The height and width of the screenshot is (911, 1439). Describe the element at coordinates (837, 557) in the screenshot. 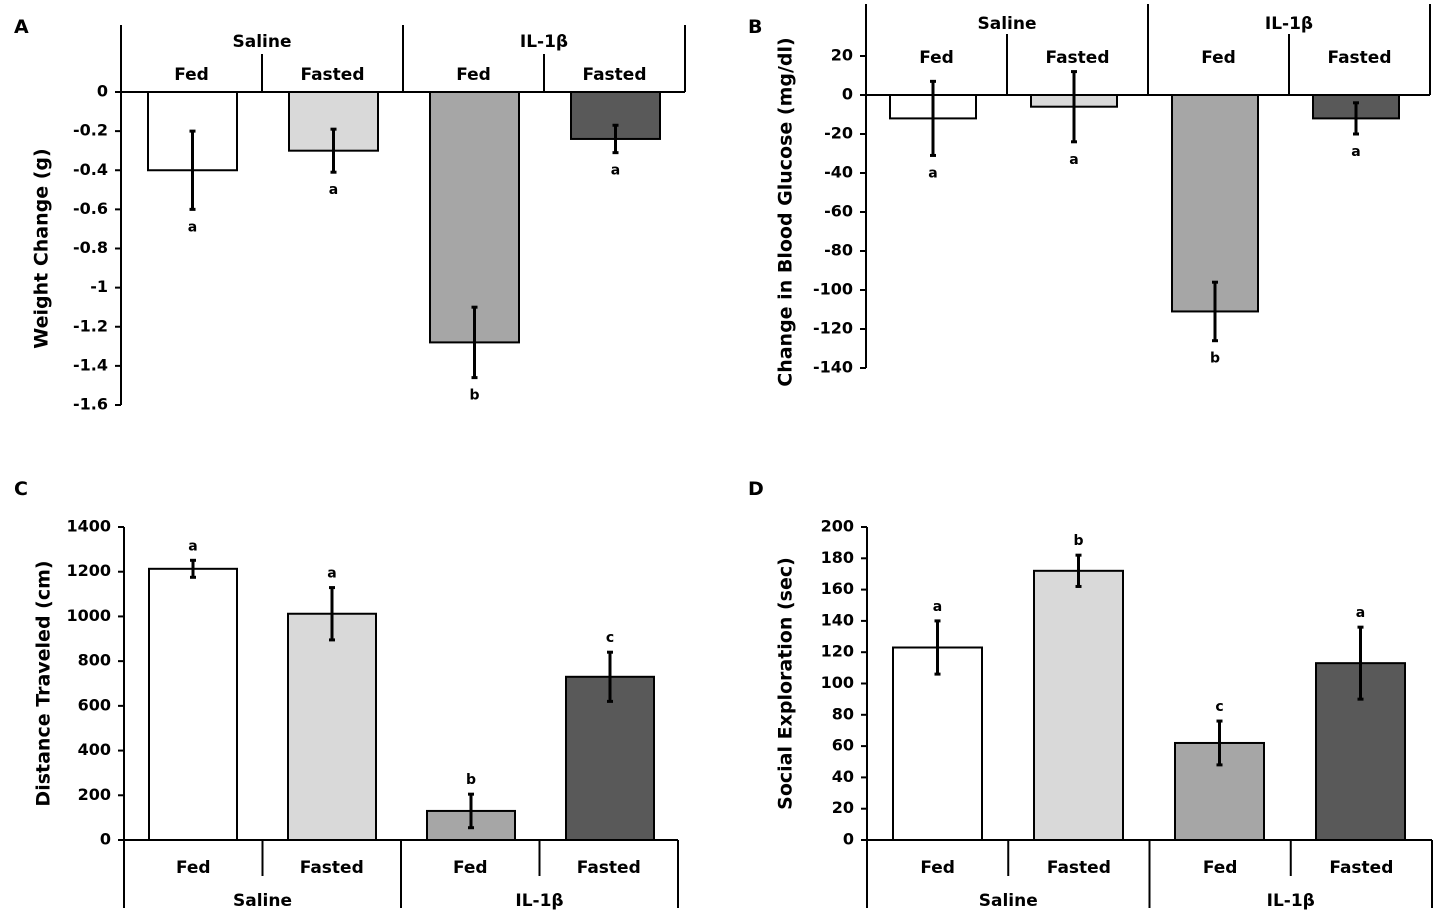

I see `y-tick-label: 180` at that location.